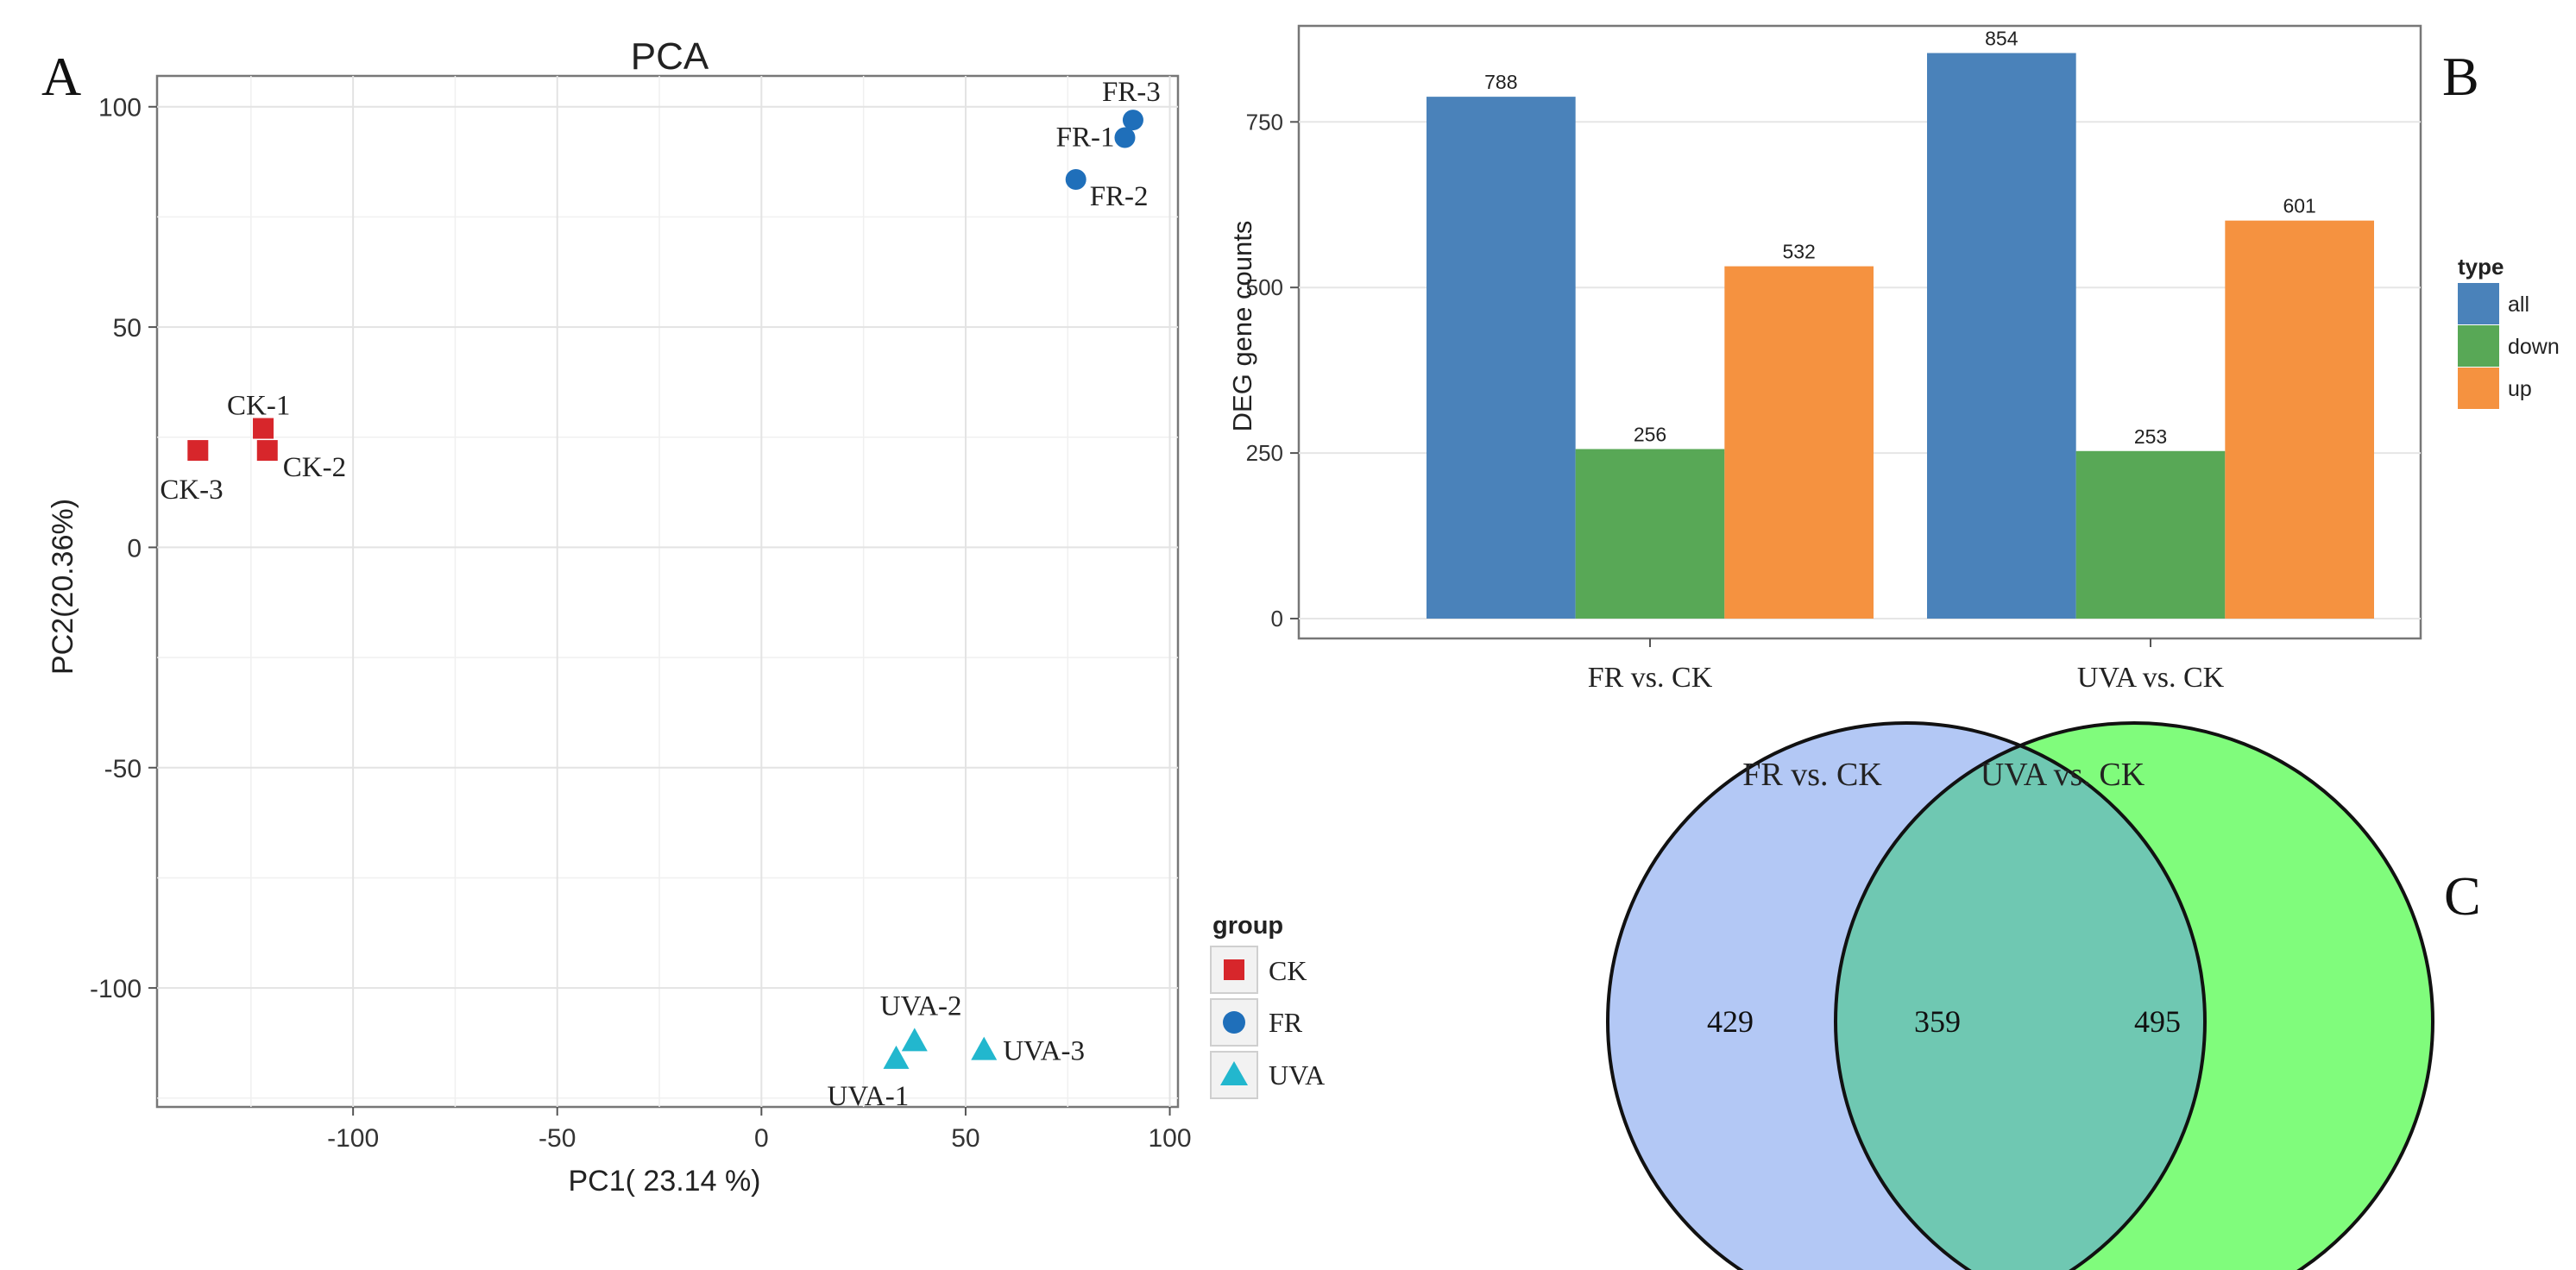 The image size is (2576, 1270). What do you see at coordinates (2158, 1021) in the screenshot?
I see `venn-right-only-count: 495` at bounding box center [2158, 1021].